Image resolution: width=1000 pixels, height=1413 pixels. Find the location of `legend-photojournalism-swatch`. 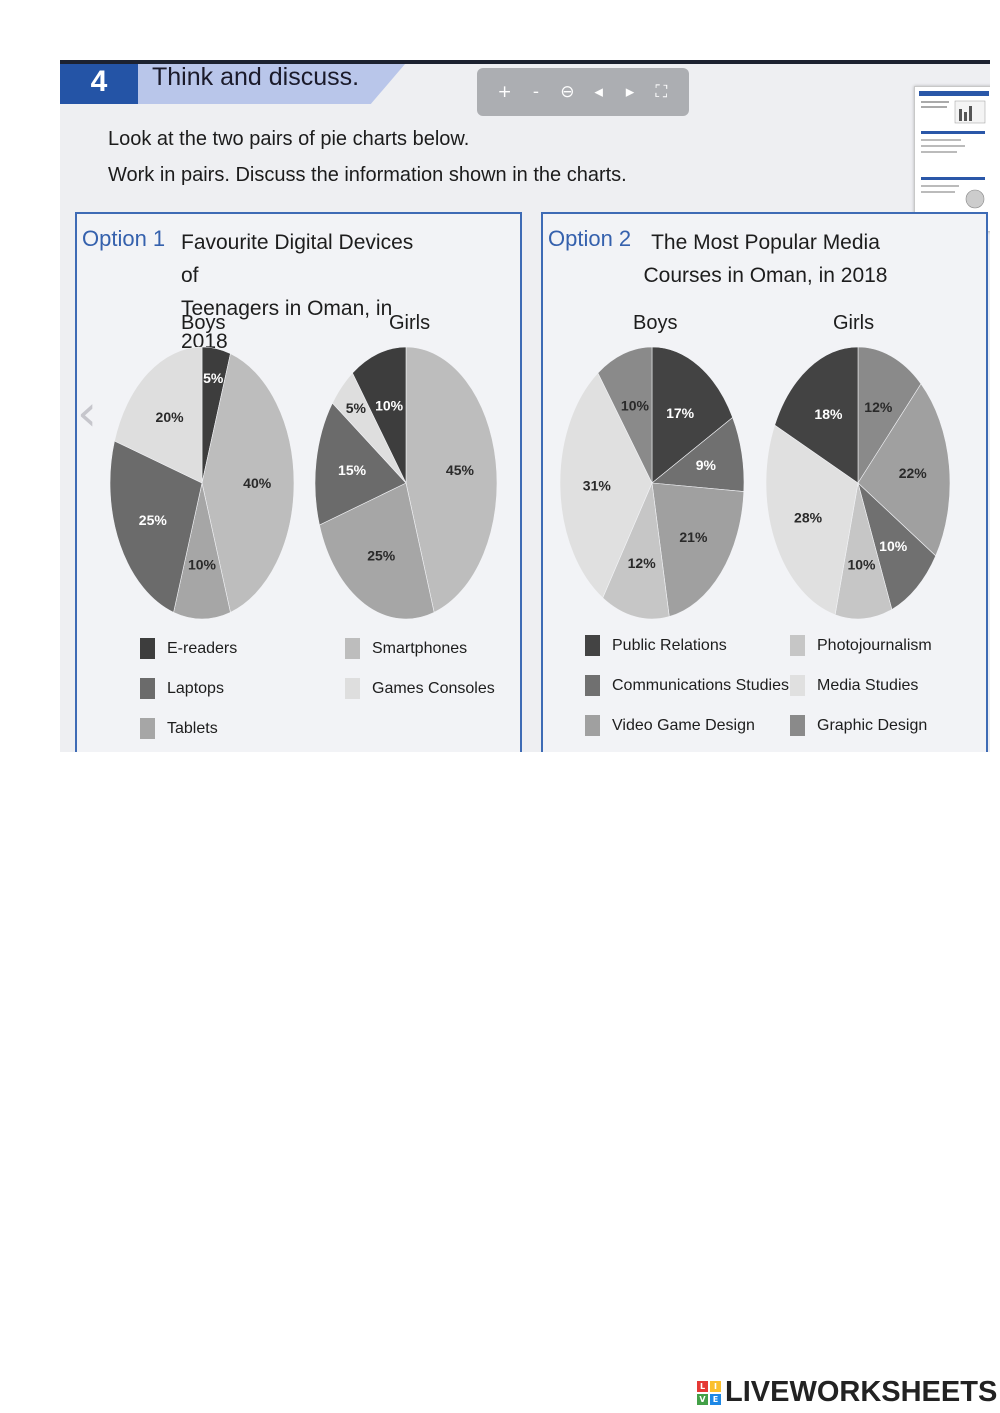

legend-photojournalism-swatch is located at coordinates (797, 645).